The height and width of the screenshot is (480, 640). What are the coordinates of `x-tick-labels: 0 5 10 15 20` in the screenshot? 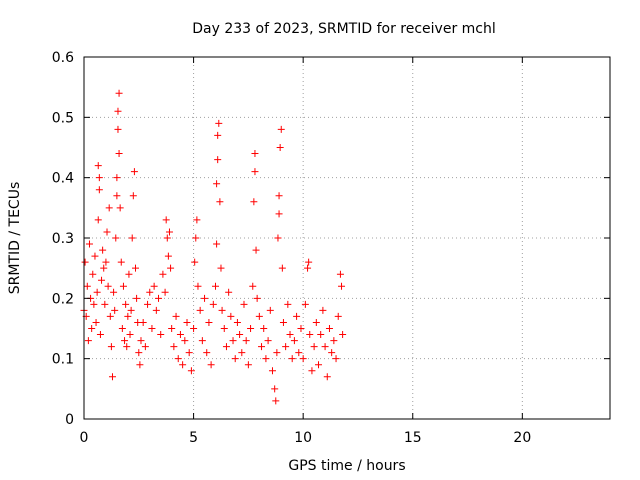 It's located at (306, 438).